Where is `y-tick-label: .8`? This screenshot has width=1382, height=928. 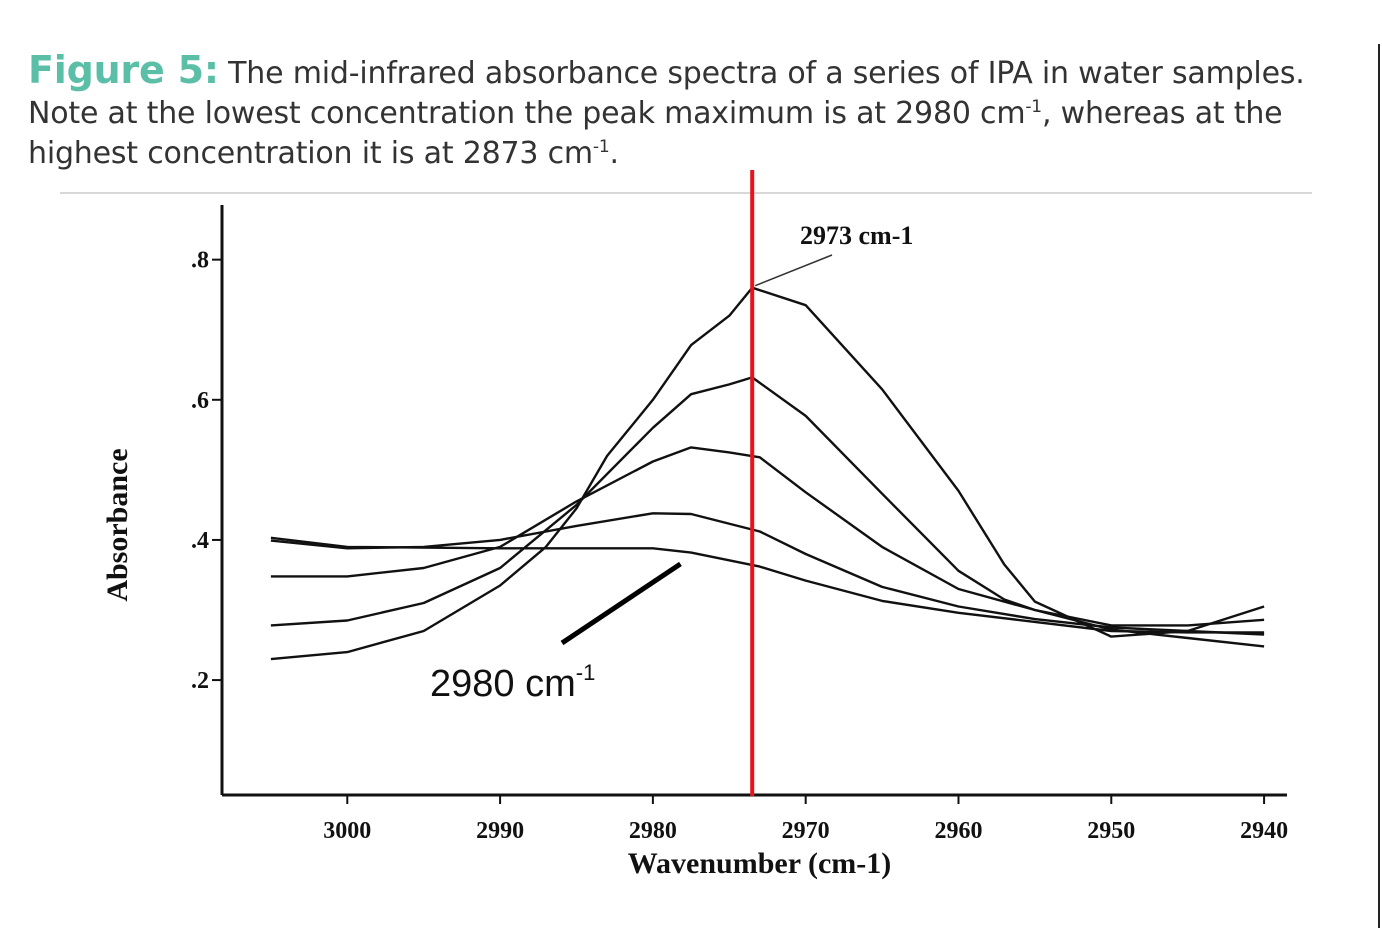
y-tick-label: .8 is located at coordinates (200, 261).